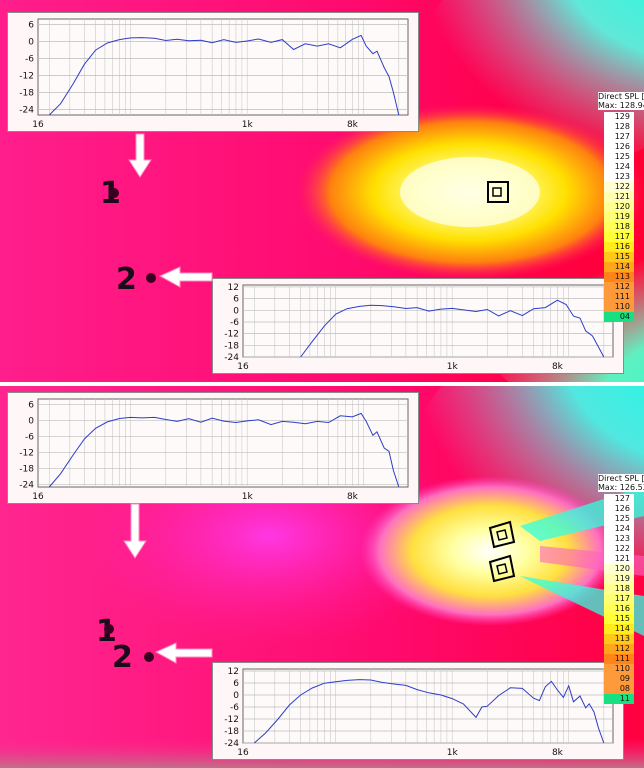 This screenshot has width=644, height=768. What do you see at coordinates (170, 210) in the screenshot?
I see `marker-arrows` at bounding box center [170, 210].